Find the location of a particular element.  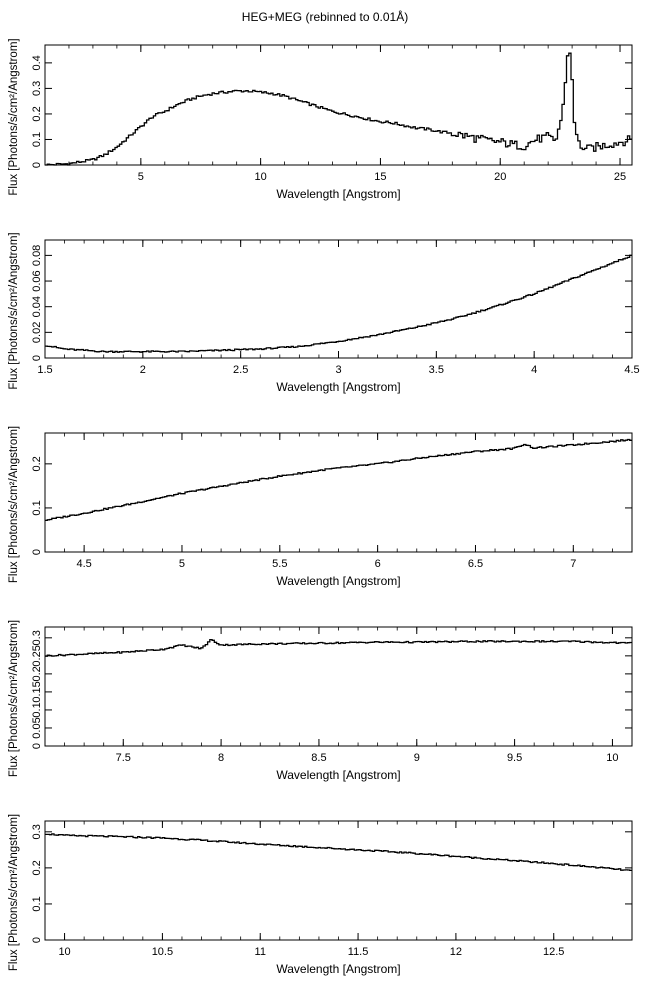

x-tick-label: 12 is located at coordinates (456, 952).